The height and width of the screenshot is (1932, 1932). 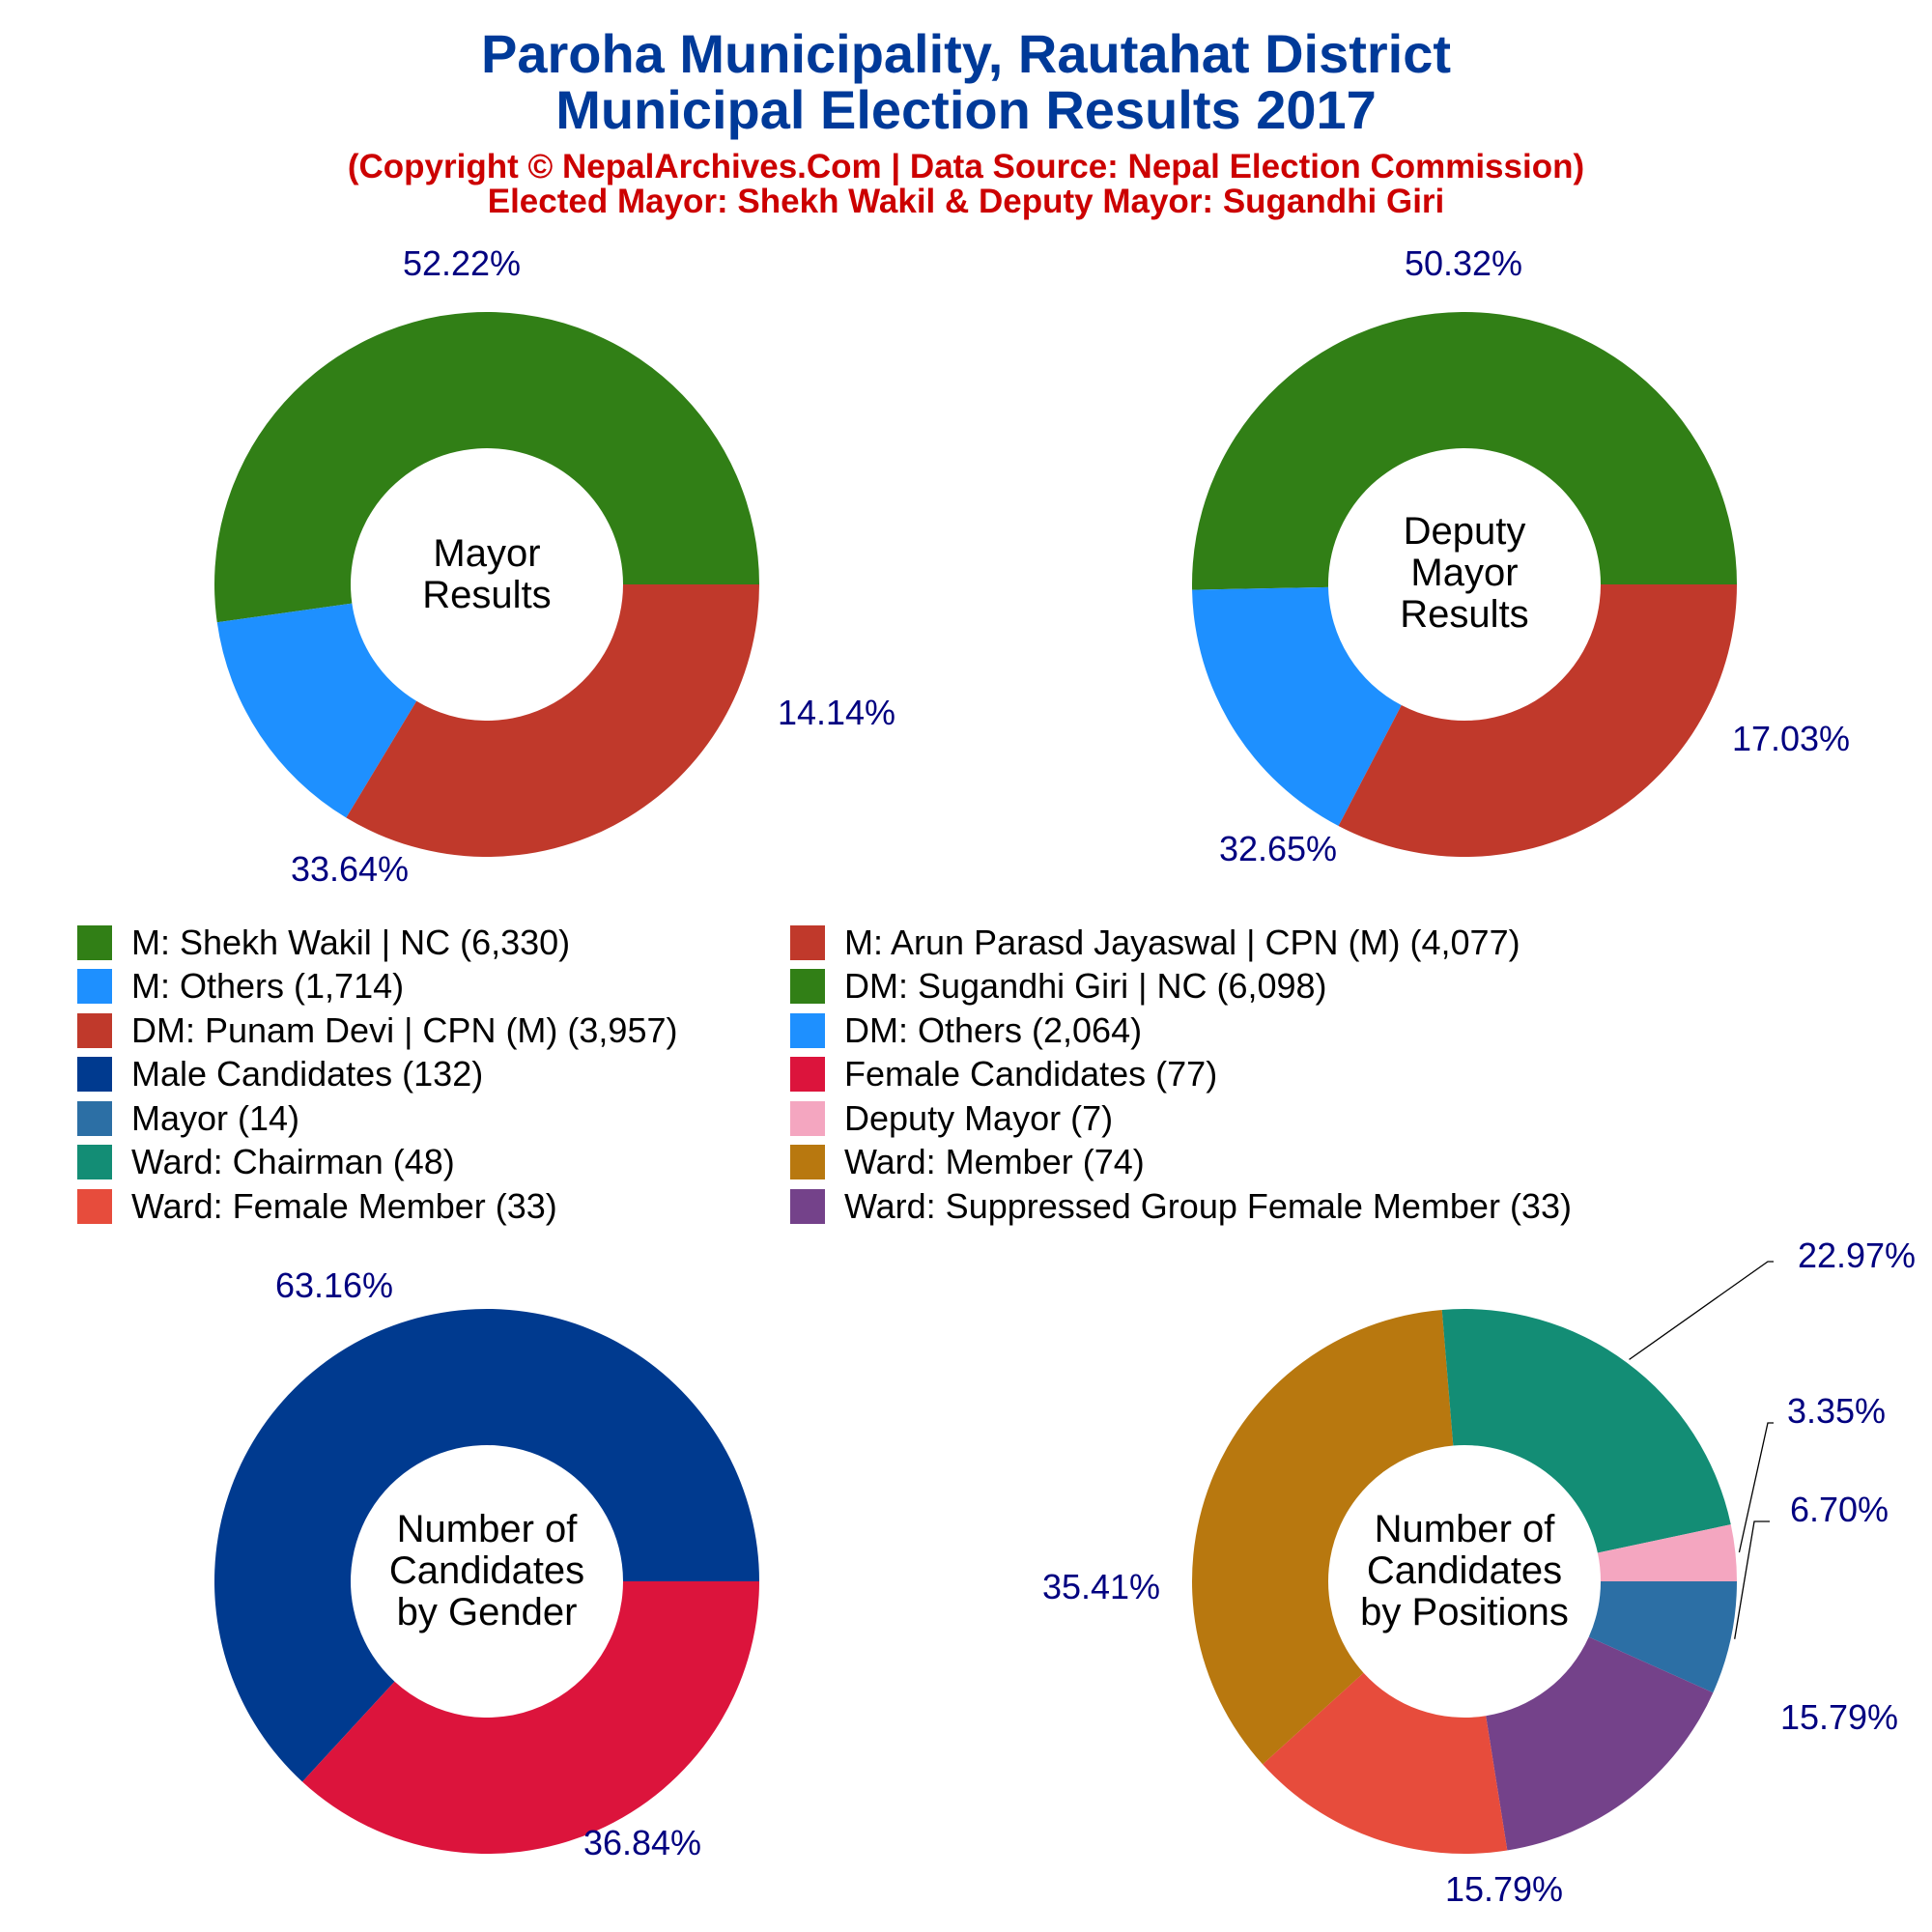 What do you see at coordinates (1464, 573) in the screenshot?
I see `center-label-2-2: Mayor` at bounding box center [1464, 573].